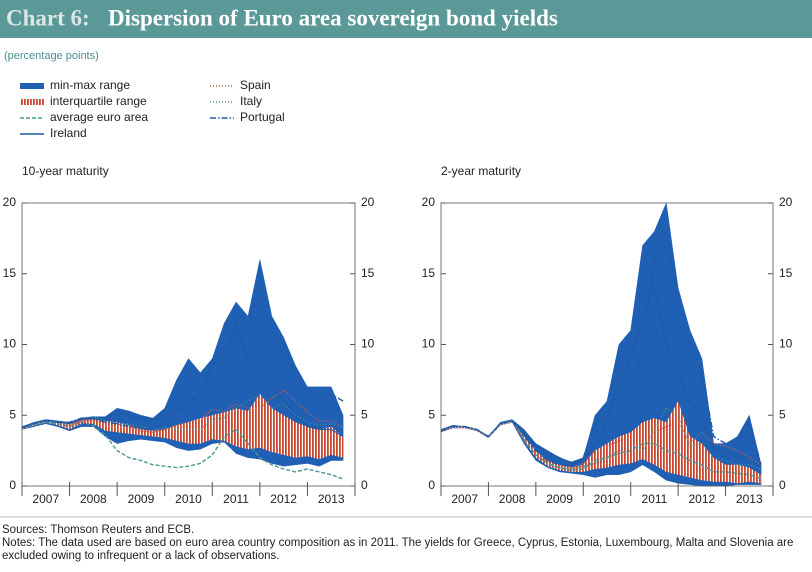 This screenshot has width=812, height=572. Describe the element at coordinates (98, 101) in the screenshot. I see `legend-label: interquartile range` at that location.